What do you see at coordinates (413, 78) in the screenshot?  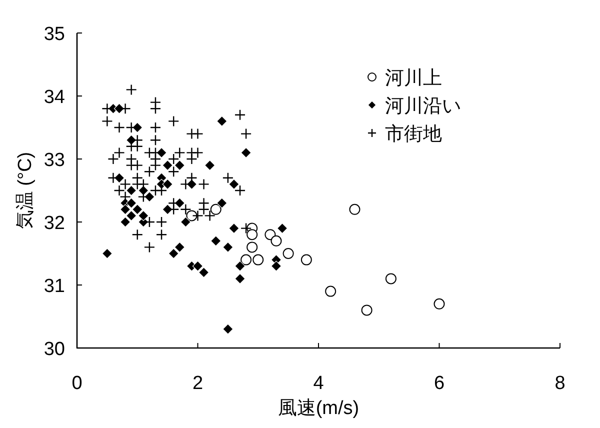 I see `legend-label: 河川上` at bounding box center [413, 78].